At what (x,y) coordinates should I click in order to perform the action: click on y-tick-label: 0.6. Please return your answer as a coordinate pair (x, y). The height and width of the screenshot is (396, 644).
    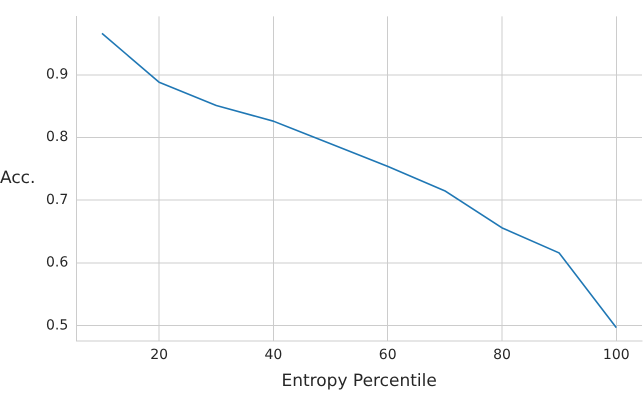
    Looking at the image, I should click on (57, 262).